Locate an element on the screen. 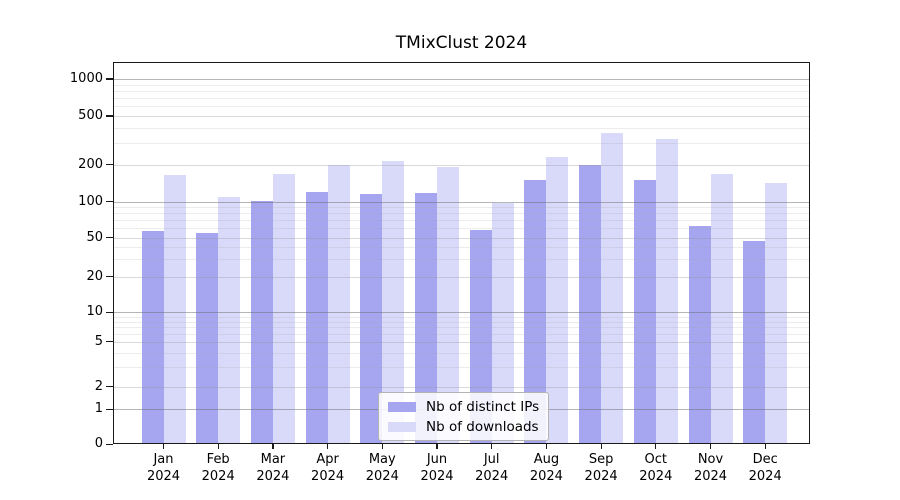 This screenshot has width=900, height=500. x-tick-label-jun: Jun 2024 is located at coordinates (437, 468).